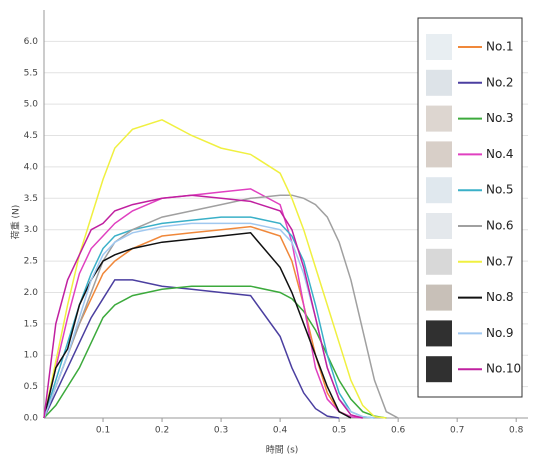 The width and height of the screenshot is (550, 461). What do you see at coordinates (500, 297) in the screenshot?
I see `legend-label: No.8` at bounding box center [500, 297].